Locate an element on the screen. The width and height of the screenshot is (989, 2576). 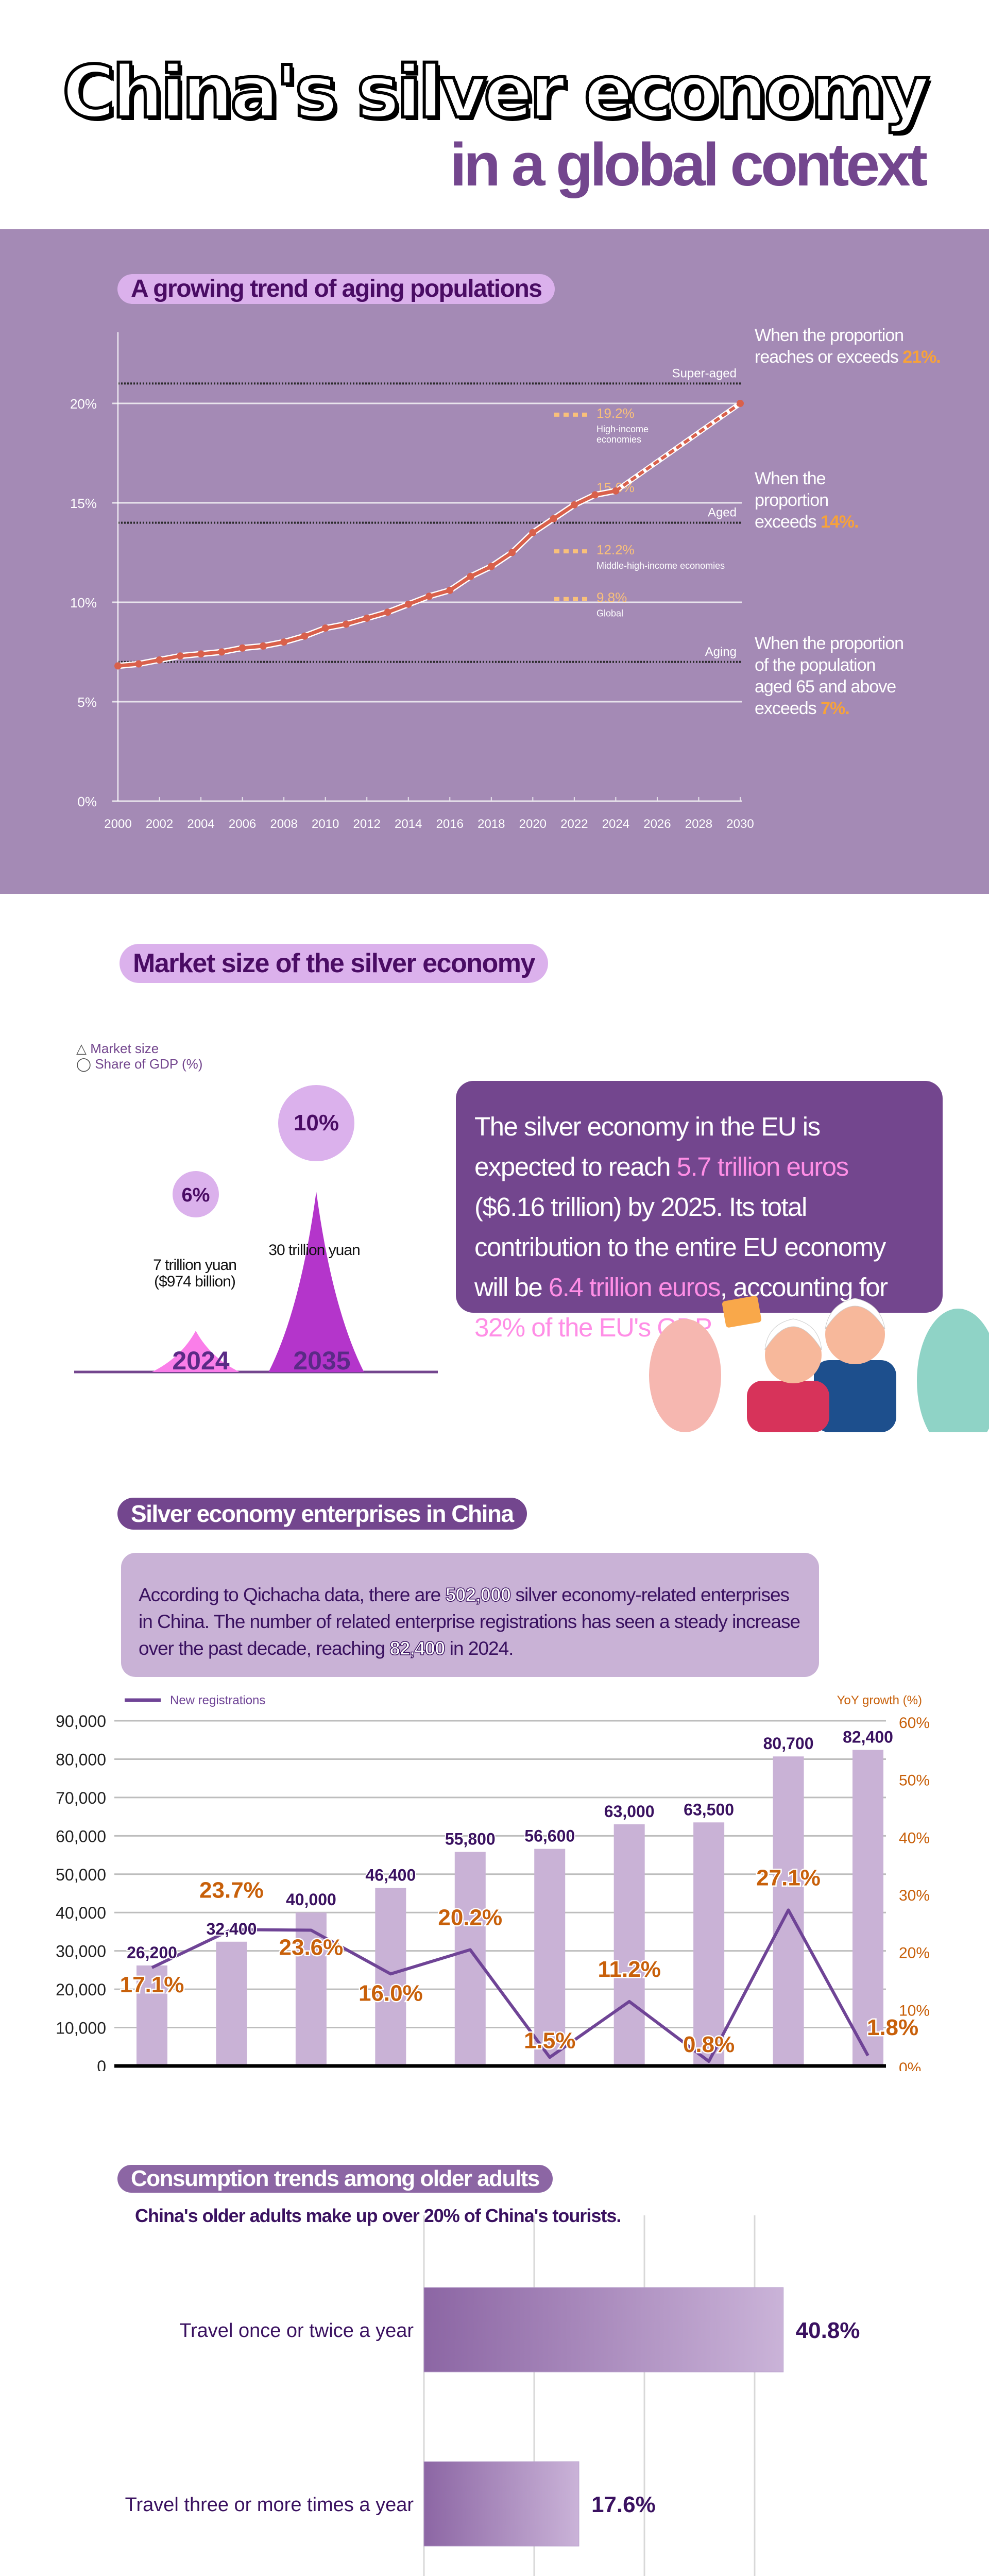
registrations-bar-2015 is located at coordinates (152, 2015).